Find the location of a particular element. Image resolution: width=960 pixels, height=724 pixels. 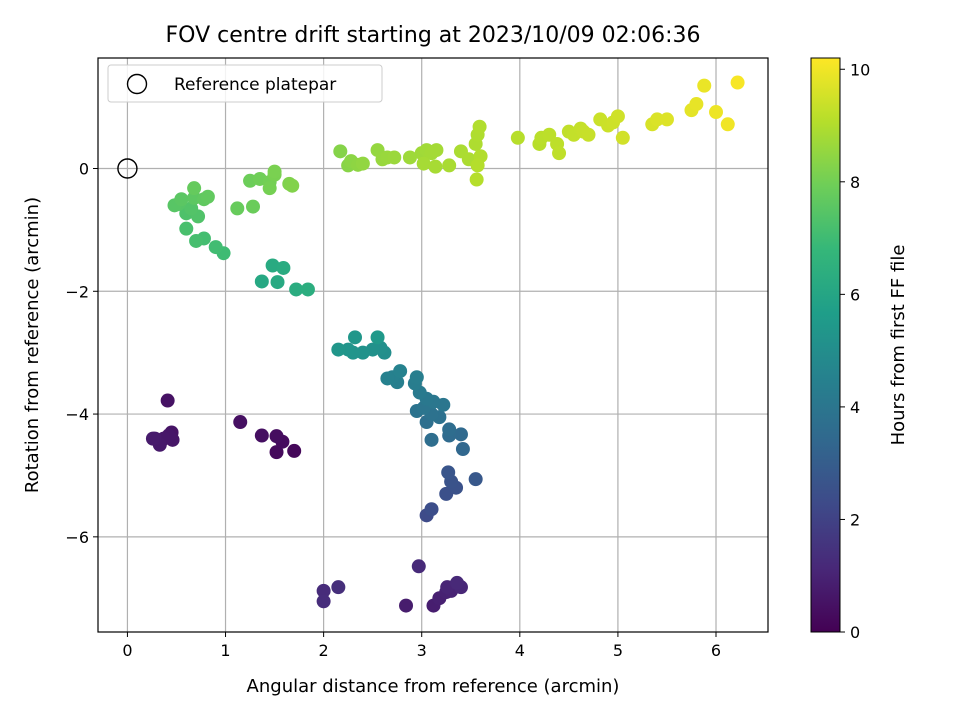

colorbar-ticks: 0 2 4 6 8 10 is located at coordinates (855, 351).